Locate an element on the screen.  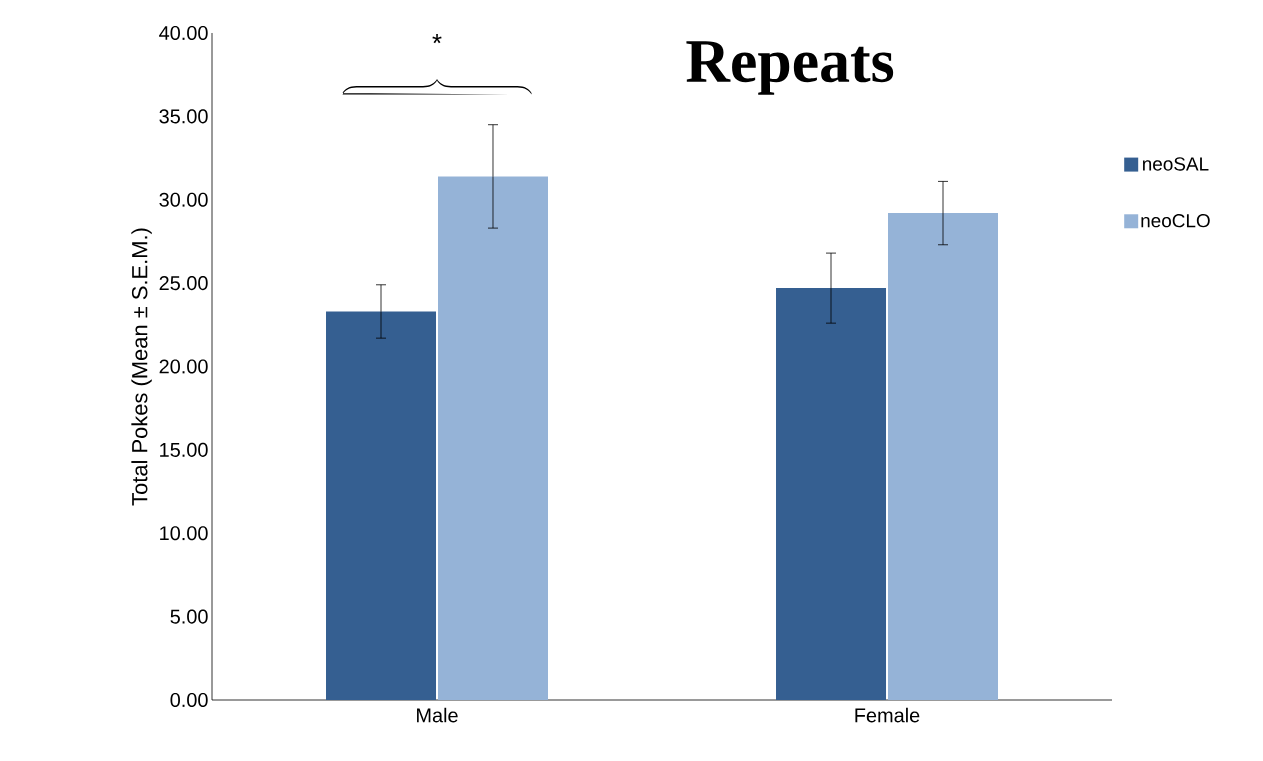
y-axis-title: Total Pokes (Mean ± S.E.M.) is located at coordinates (141, 367).